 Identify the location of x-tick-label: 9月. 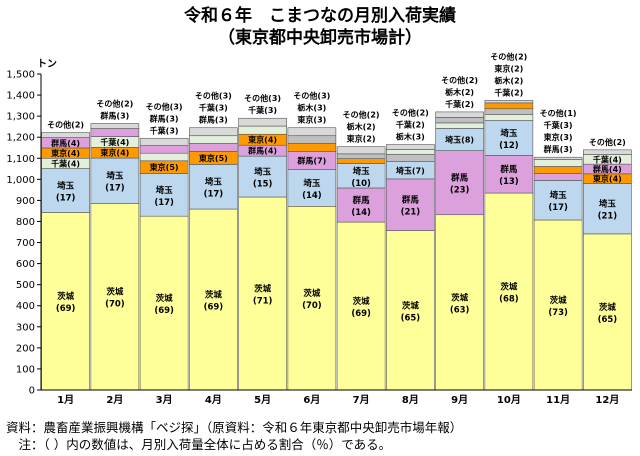
(459, 400).